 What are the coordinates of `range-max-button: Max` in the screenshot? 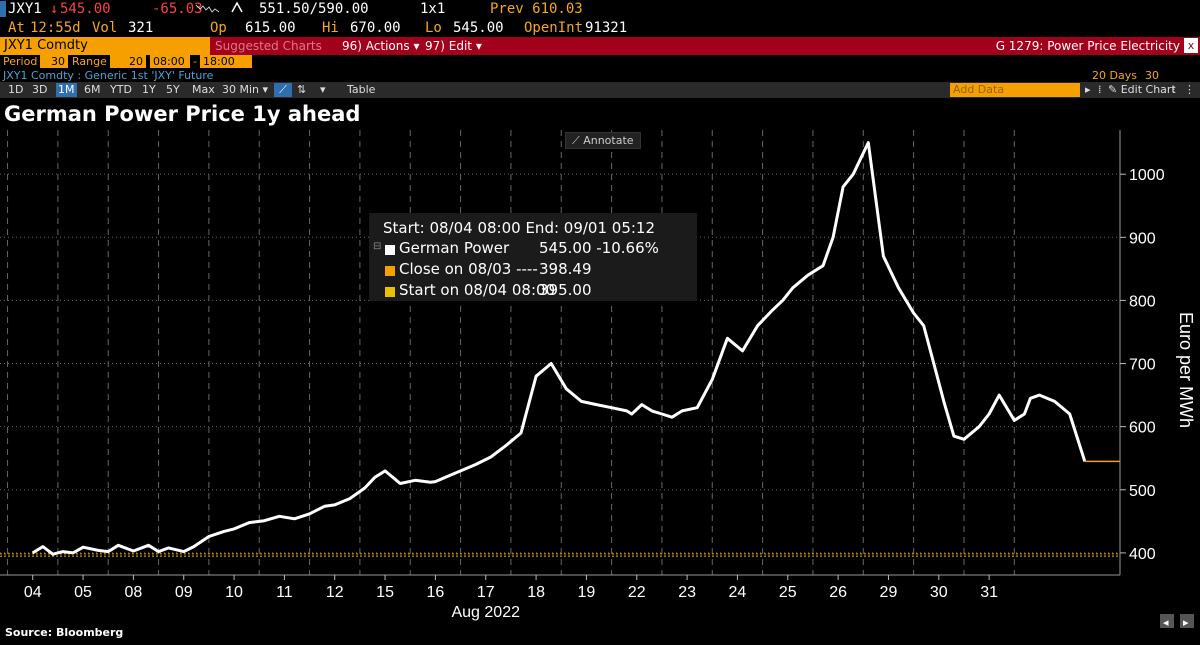 It's located at (203, 89).